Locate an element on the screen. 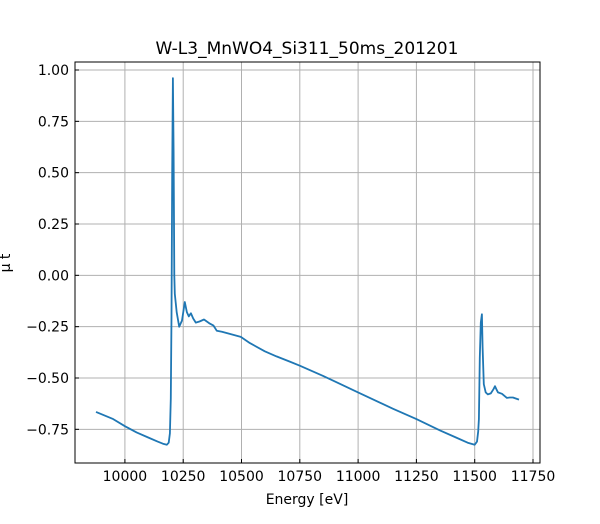  x-tick-label: 10000 is located at coordinates (125, 477).